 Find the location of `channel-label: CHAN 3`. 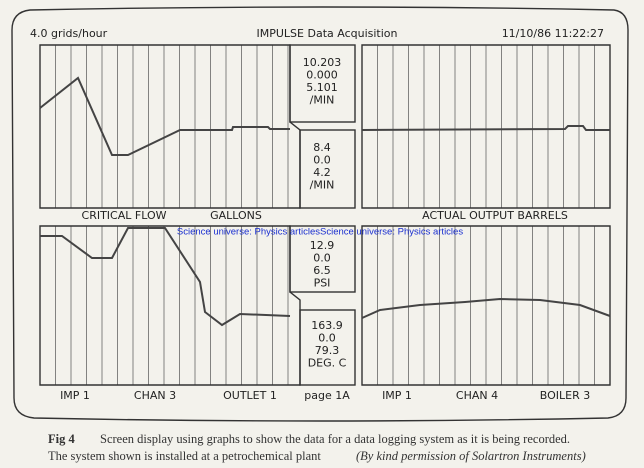

channel-label: CHAN 3 is located at coordinates (155, 395).